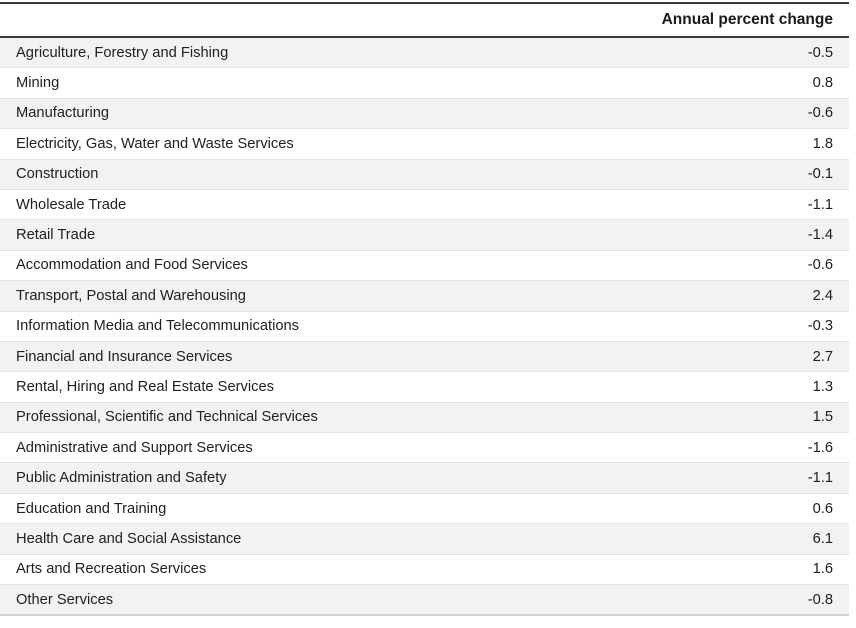  What do you see at coordinates (122, 52) in the screenshot?
I see `row-label: Agriculture, Forestry and Fishing` at bounding box center [122, 52].